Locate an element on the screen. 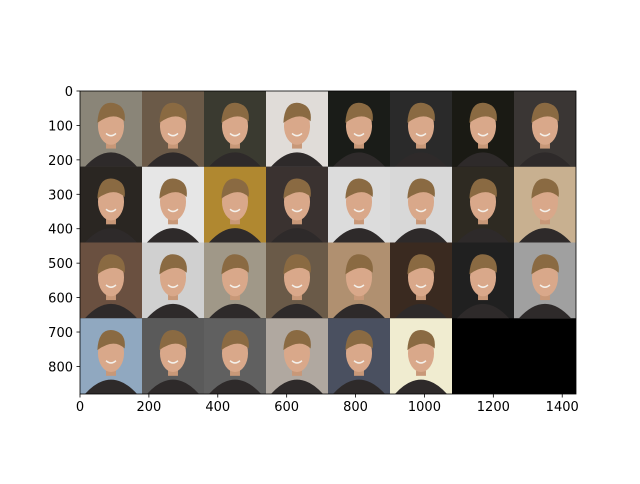 This screenshot has width=640, height=484. y-tick-label: 0 is located at coordinates (69, 92).